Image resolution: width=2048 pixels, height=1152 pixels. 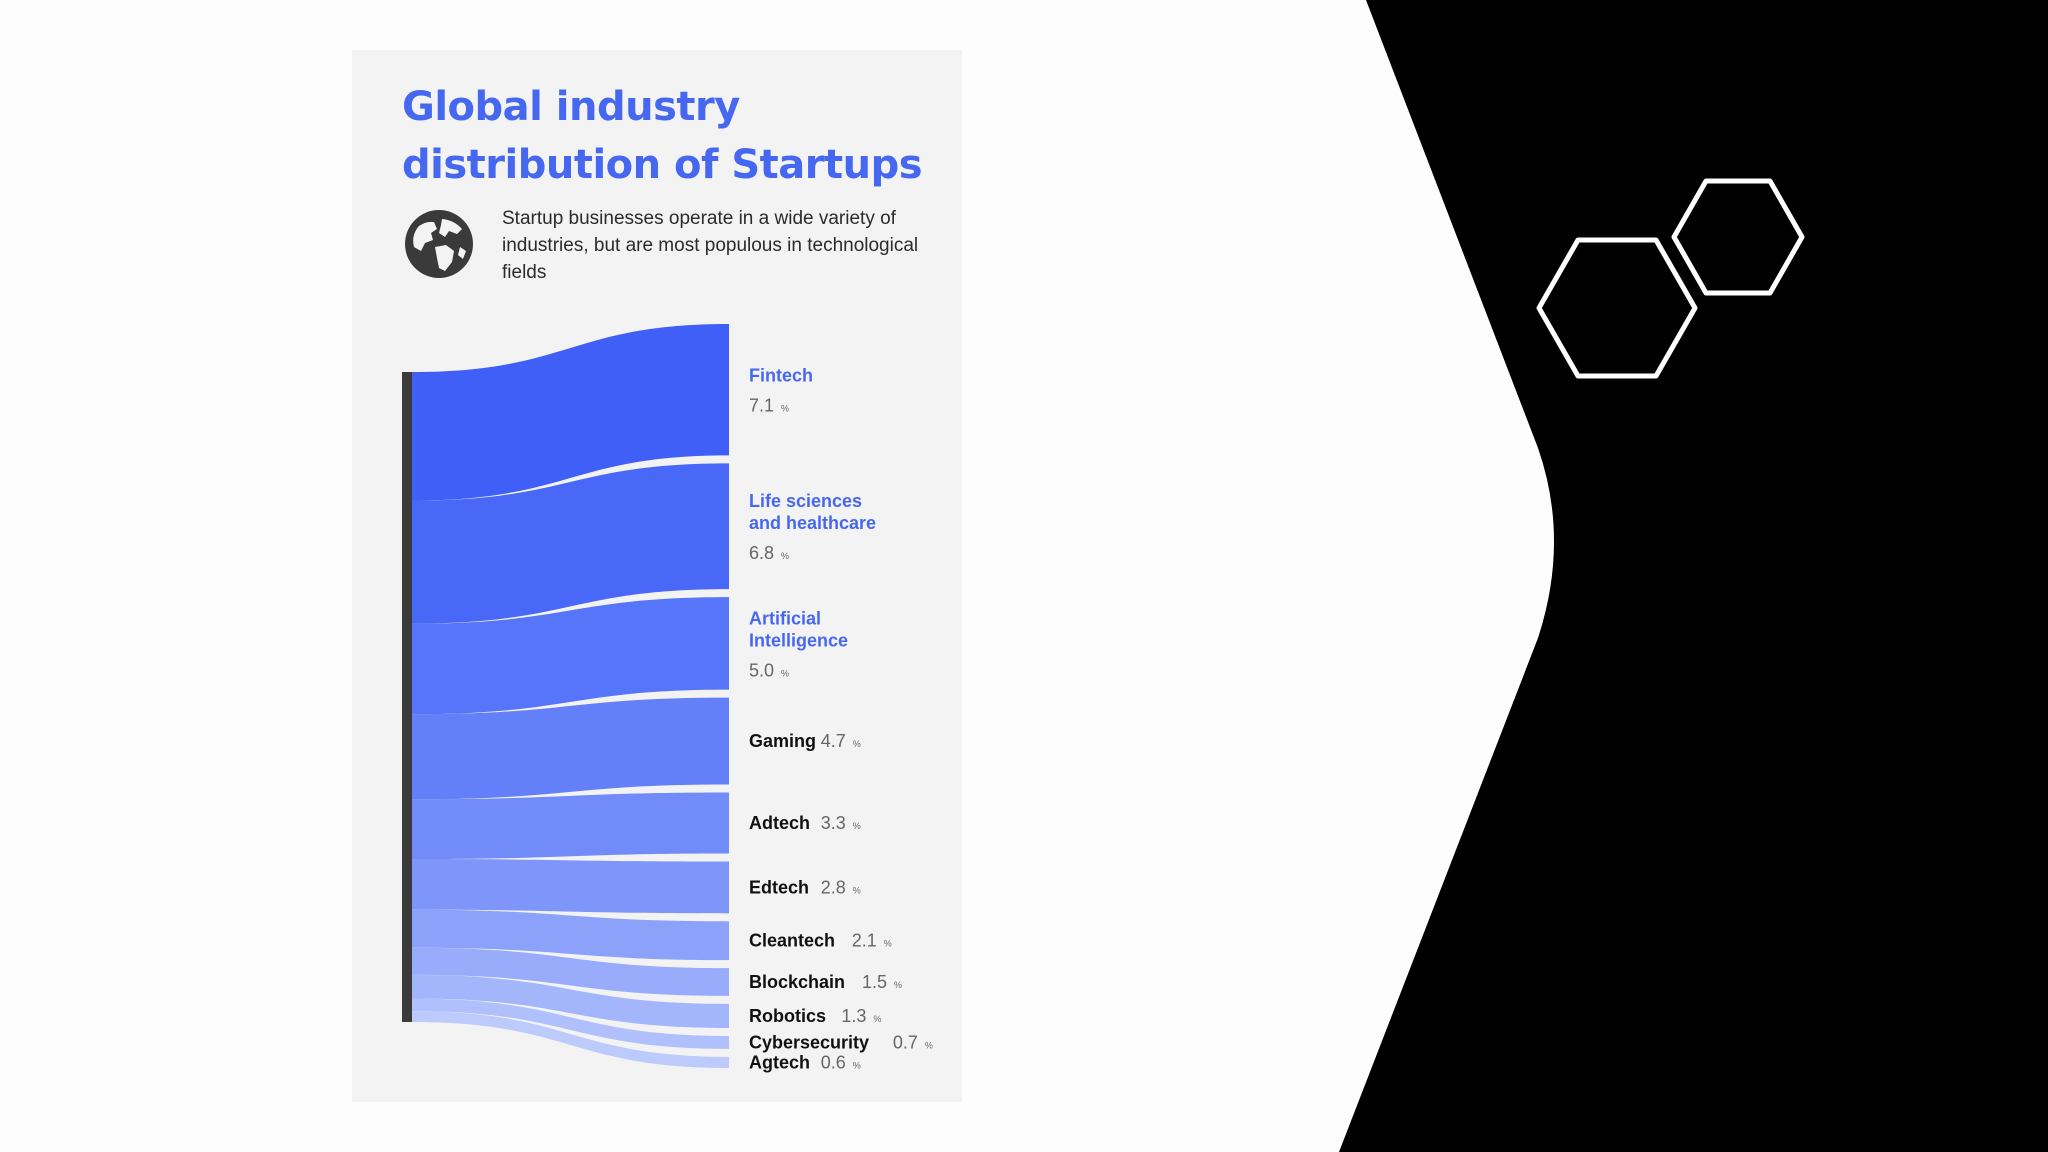 What do you see at coordinates (857, 826) in the screenshot?
I see `unit-adtech: %` at bounding box center [857, 826].